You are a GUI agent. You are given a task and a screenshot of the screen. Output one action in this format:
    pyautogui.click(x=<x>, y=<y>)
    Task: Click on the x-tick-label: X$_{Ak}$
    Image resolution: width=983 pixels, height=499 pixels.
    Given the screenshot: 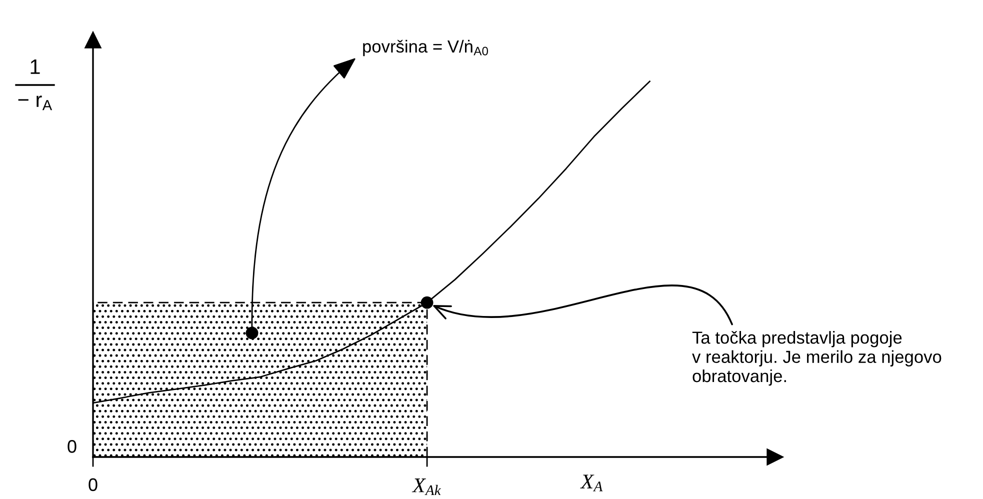 What is the action you would take?
    pyautogui.click(x=427, y=487)
    